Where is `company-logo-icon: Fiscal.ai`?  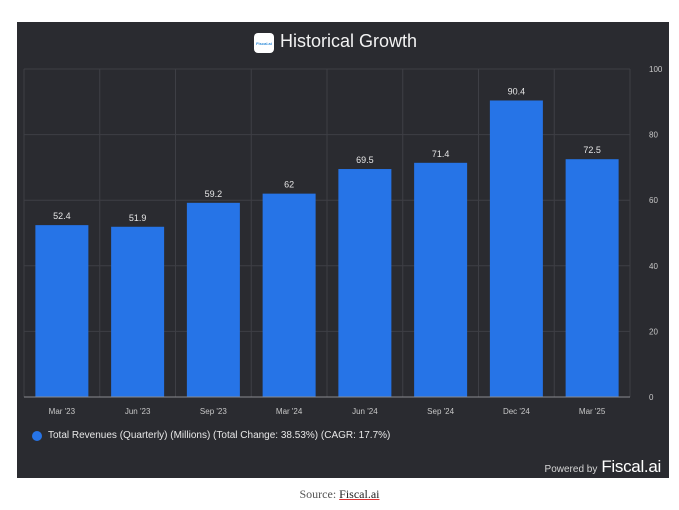
company-logo-icon: Fiscal.ai is located at coordinates (264, 43).